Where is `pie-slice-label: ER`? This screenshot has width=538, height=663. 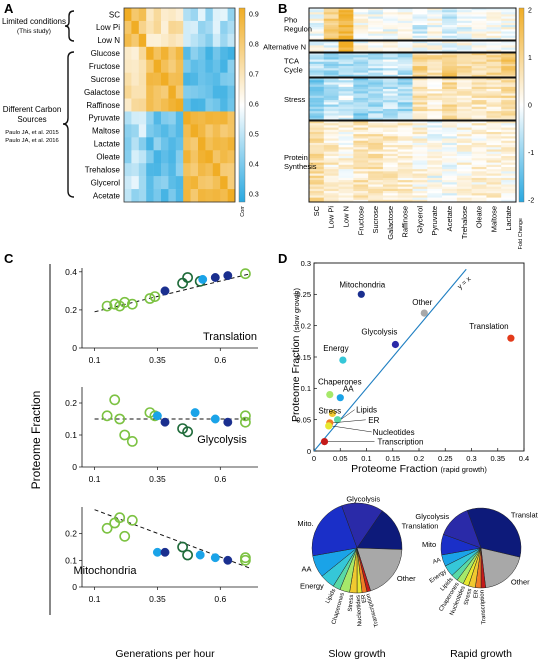
pie-slice-label: ER is located at coordinates (364, 598).